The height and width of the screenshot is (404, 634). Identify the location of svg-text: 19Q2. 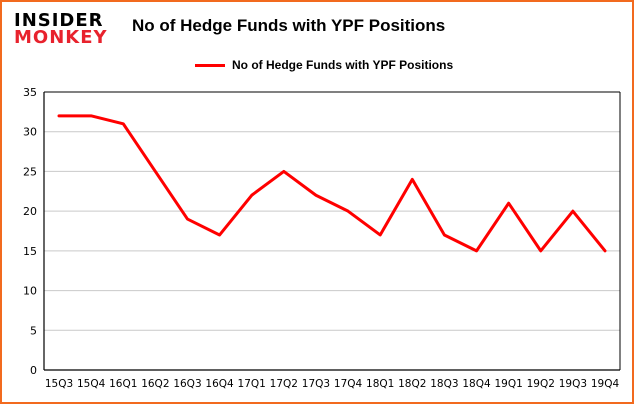
(541, 384).